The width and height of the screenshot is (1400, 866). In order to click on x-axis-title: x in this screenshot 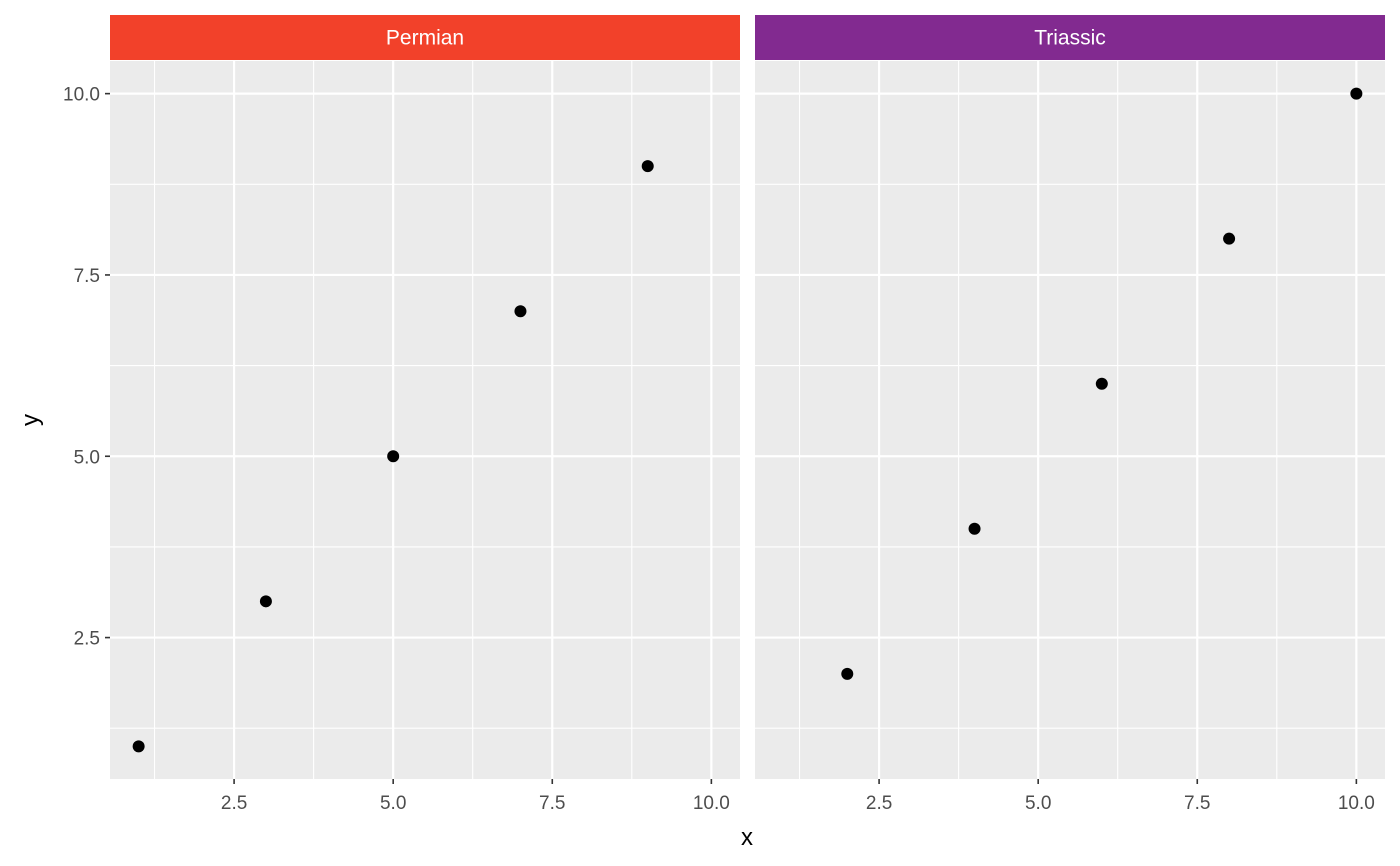, I will do `click(747, 837)`.